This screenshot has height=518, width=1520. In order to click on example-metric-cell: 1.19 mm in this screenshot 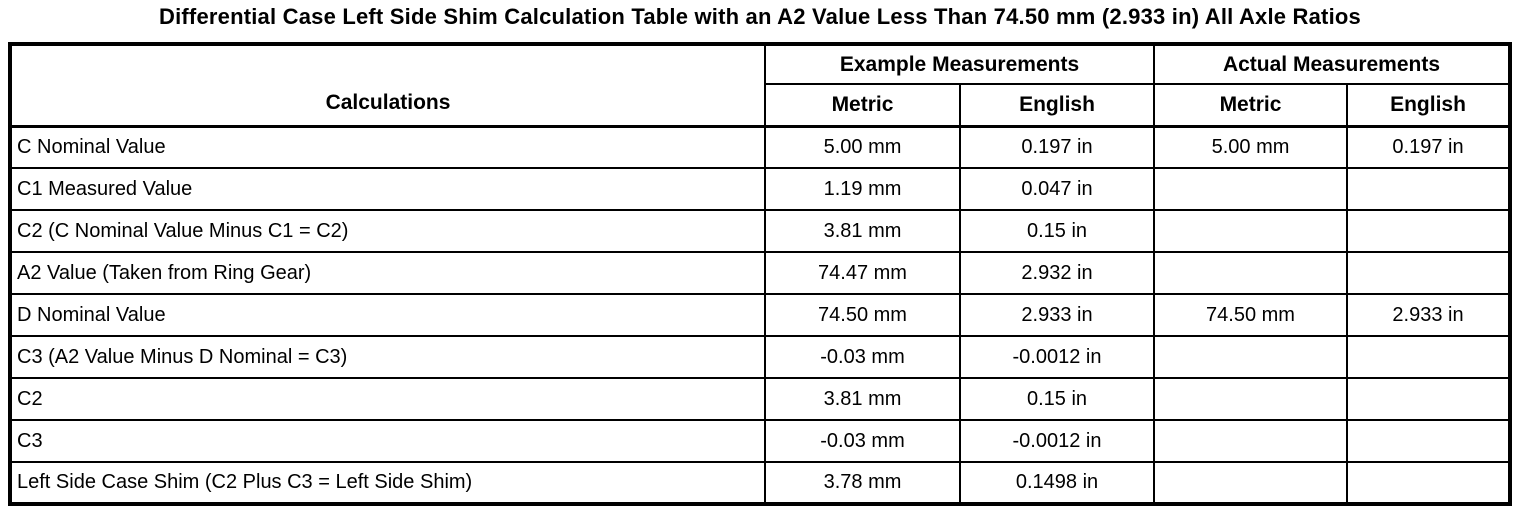, I will do `click(862, 189)`.